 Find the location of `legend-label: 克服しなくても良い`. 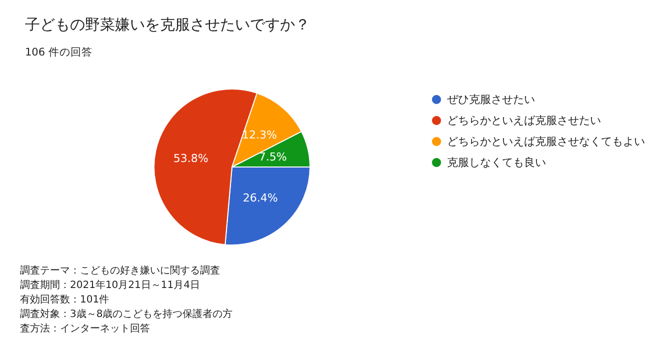

legend-label: 克服しなくても良い is located at coordinates (496, 162).